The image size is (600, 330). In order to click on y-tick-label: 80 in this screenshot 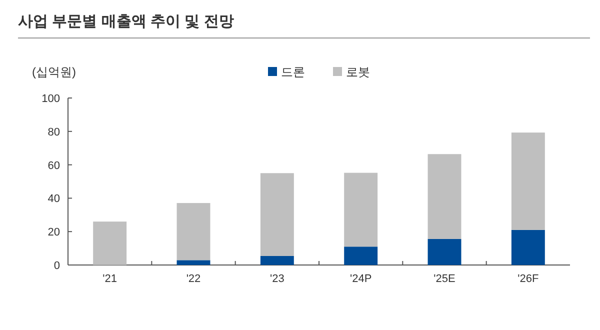, I will do `click(54, 132)`.